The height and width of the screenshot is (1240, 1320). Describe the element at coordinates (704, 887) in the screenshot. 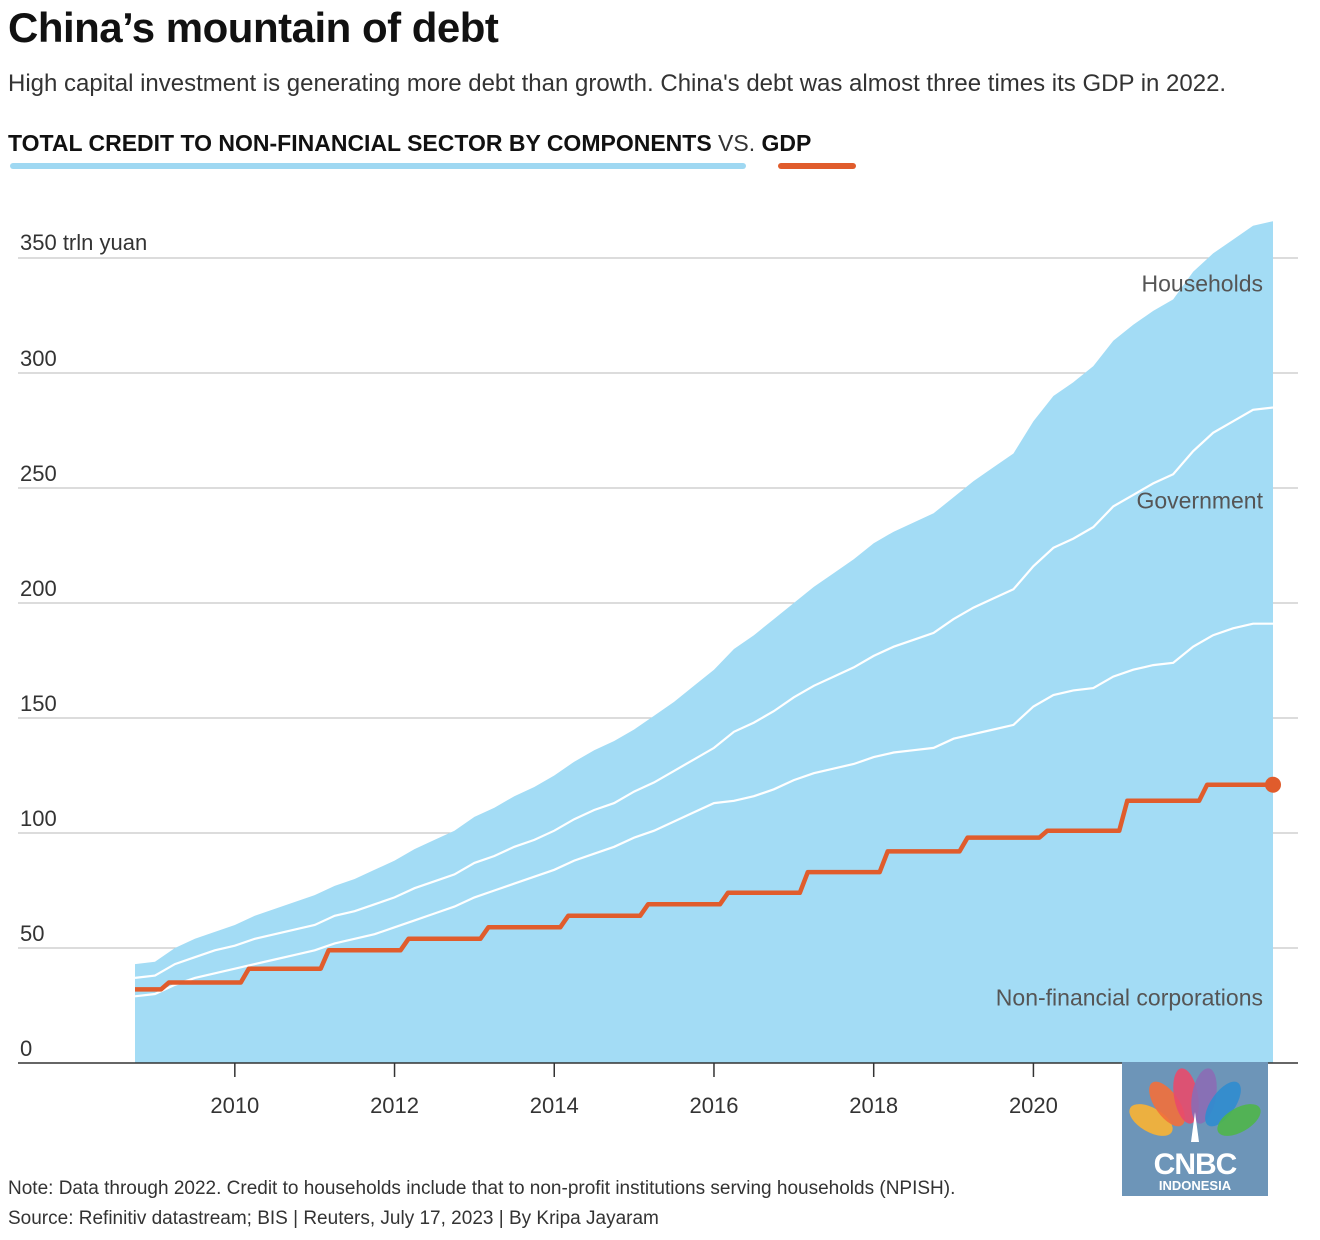

I see `gdp-line` at that location.